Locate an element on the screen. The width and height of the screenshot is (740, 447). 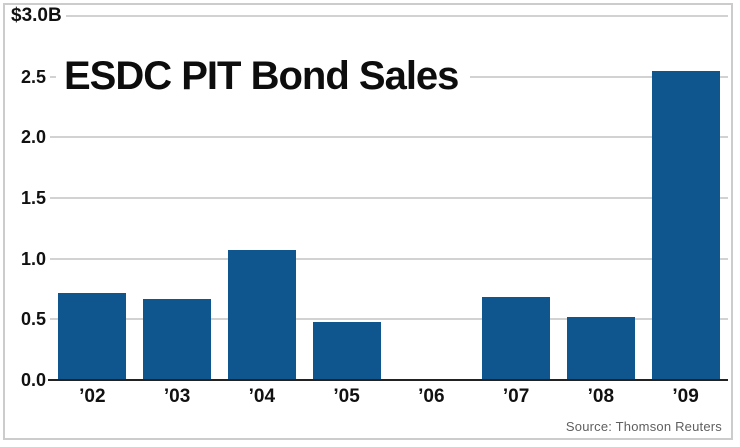
x-axis-label-02: ’02 is located at coordinates (92, 396).